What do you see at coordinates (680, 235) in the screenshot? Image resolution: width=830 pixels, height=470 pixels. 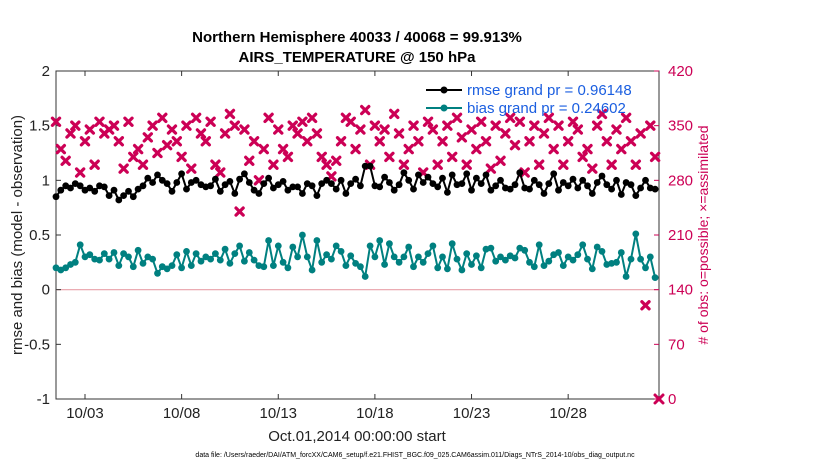 I see `y2-tick-label: 210` at bounding box center [680, 235].